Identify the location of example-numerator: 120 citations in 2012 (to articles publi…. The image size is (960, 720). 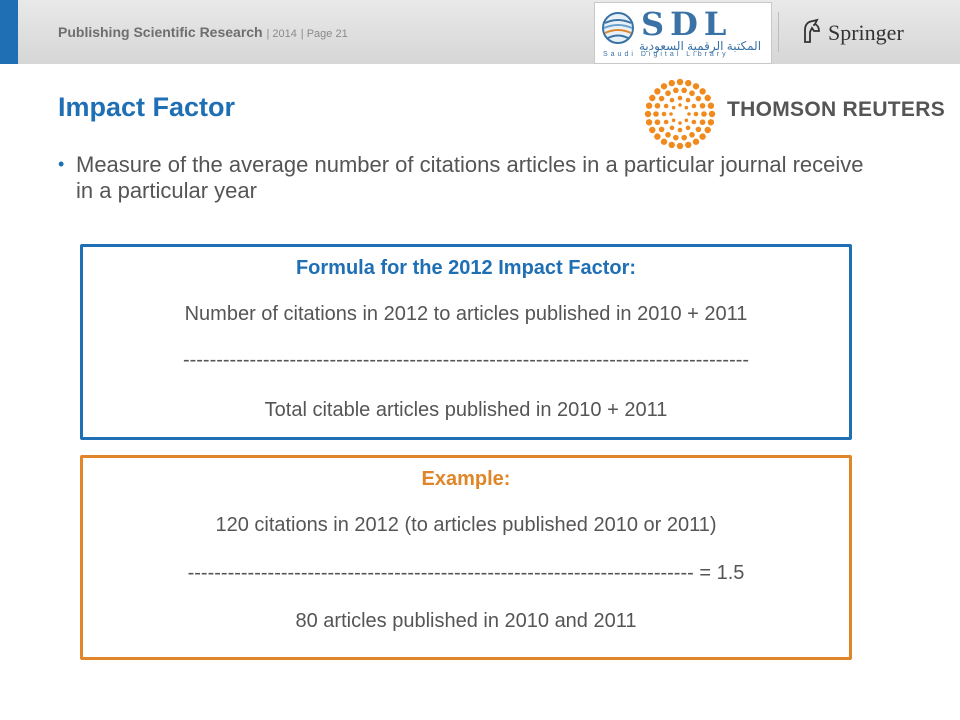
(466, 525).